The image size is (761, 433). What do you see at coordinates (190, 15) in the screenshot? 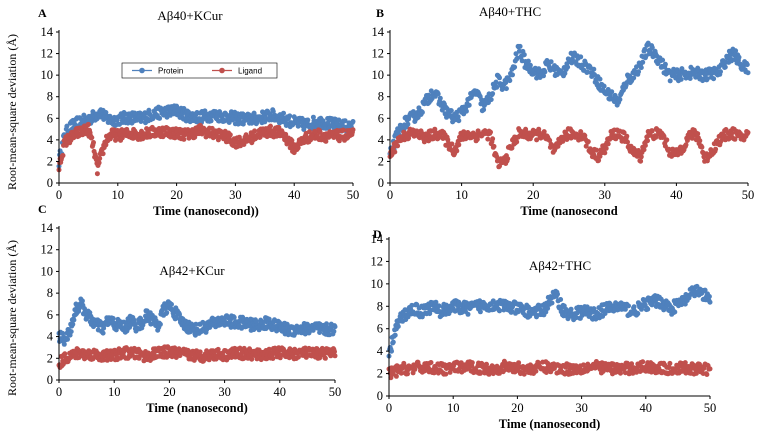
I see `panel-a-title: Aβ40+KCur` at bounding box center [190, 15].